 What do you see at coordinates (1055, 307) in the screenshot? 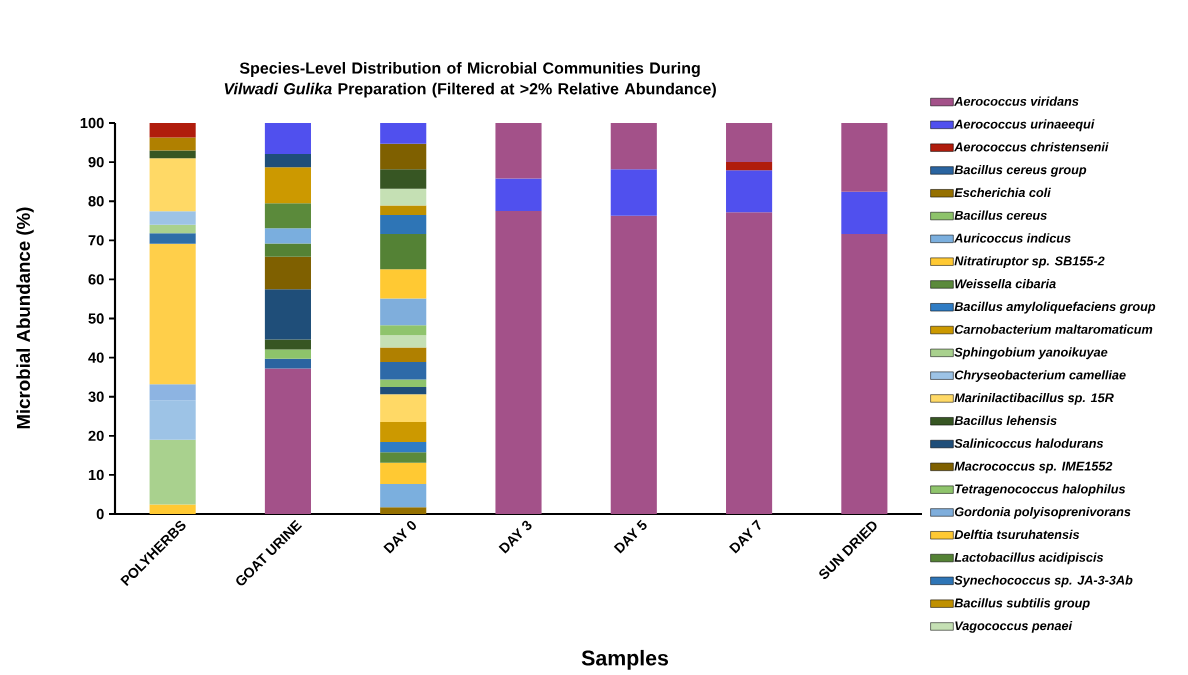
I see `legend-label: Bacillus amyloliquefaciens group` at bounding box center [1055, 307].